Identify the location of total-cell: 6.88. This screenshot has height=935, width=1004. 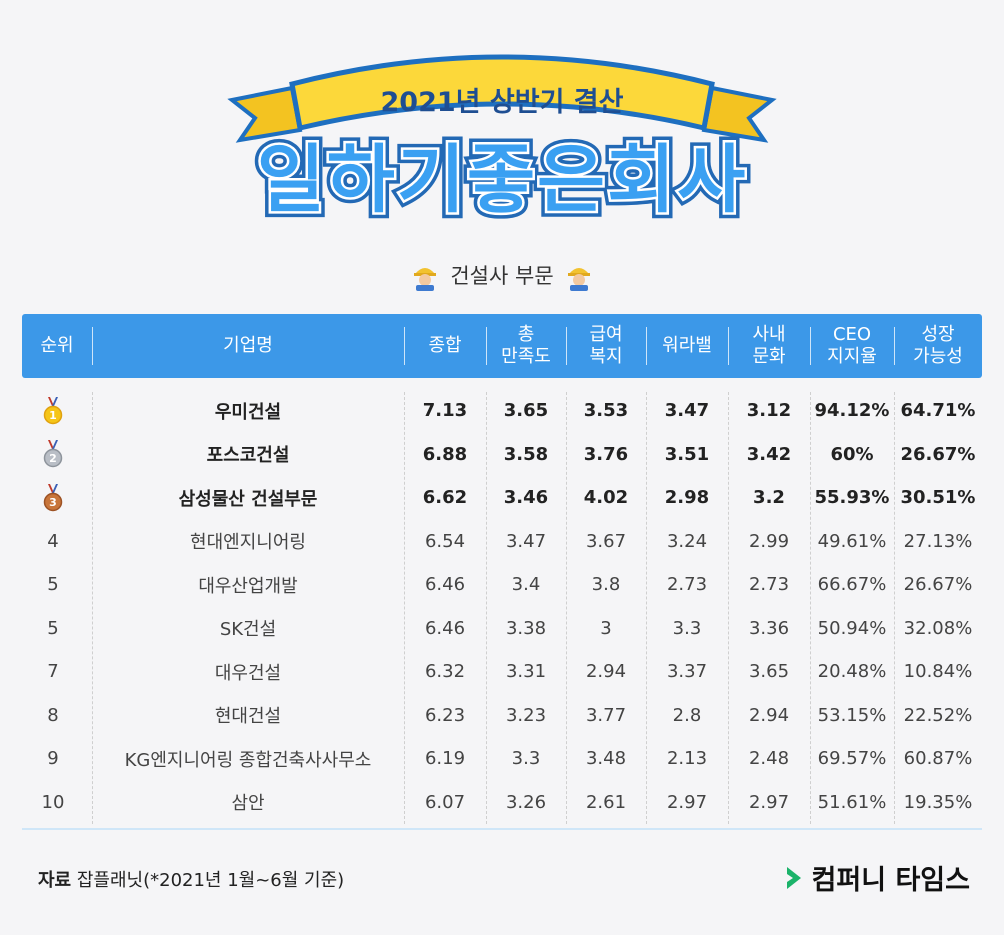
(445, 454).